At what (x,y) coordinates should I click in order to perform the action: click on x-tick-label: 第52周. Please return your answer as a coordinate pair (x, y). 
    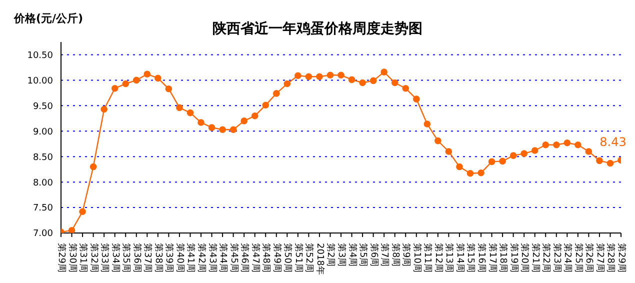
    Looking at the image, I should click on (309, 257).